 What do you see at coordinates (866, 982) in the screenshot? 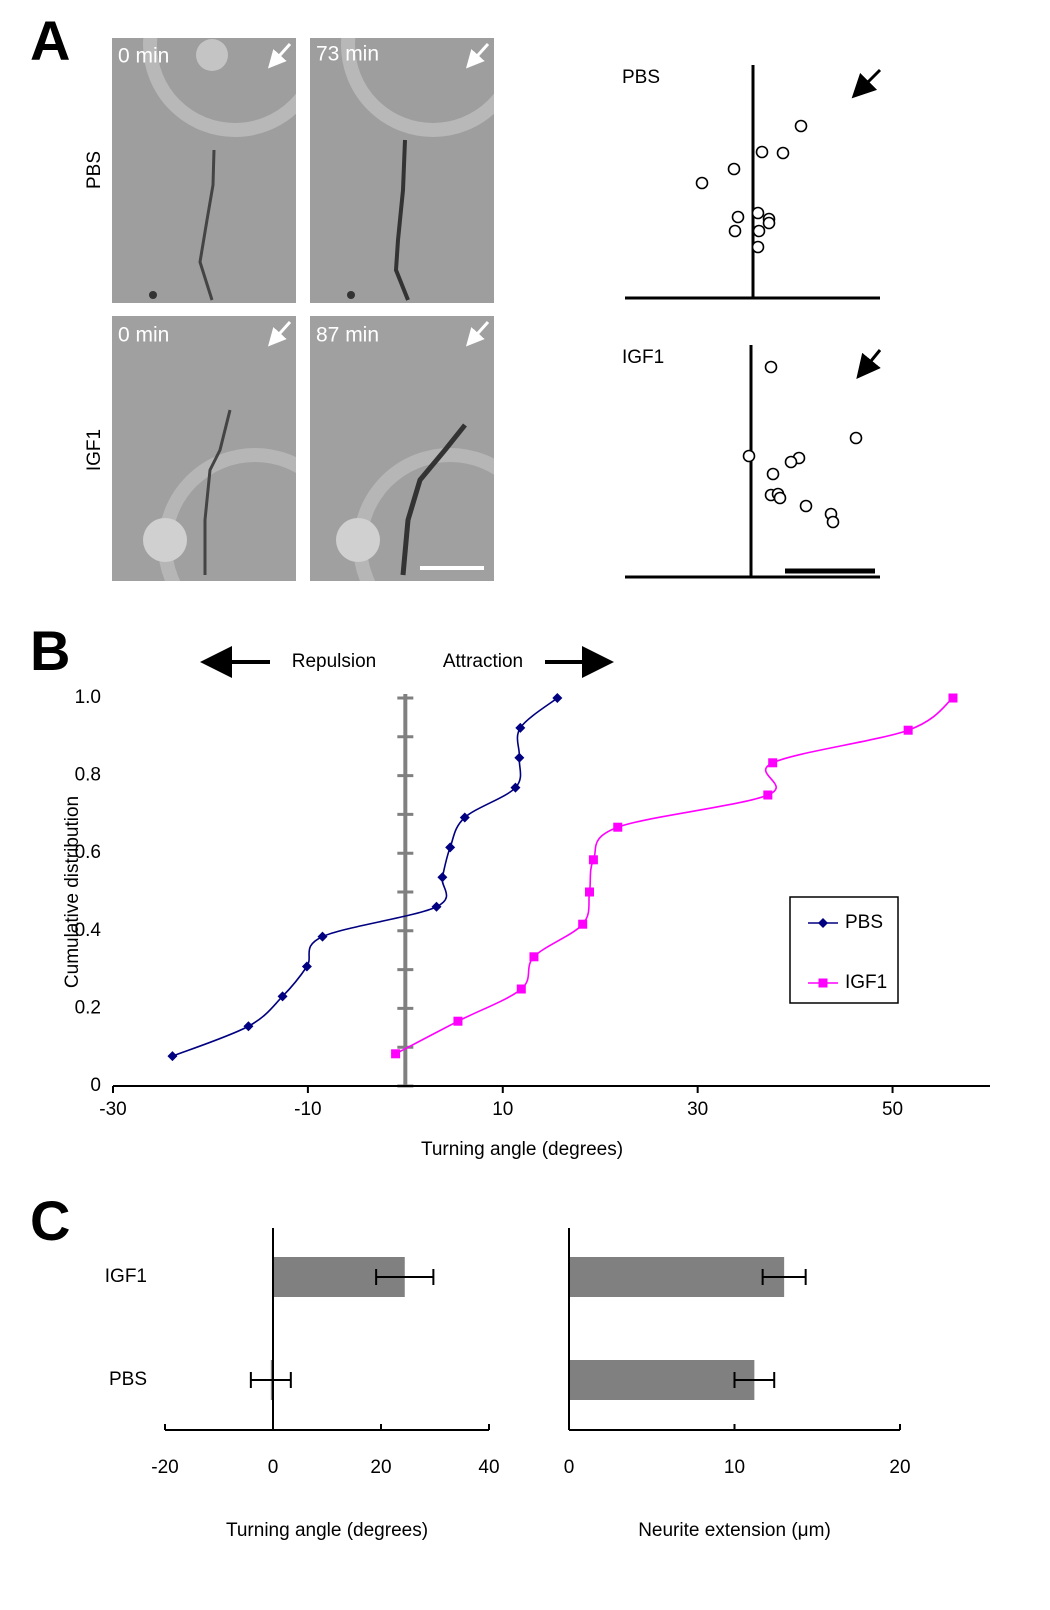
I see `legend-label: IGF1` at bounding box center [866, 982].